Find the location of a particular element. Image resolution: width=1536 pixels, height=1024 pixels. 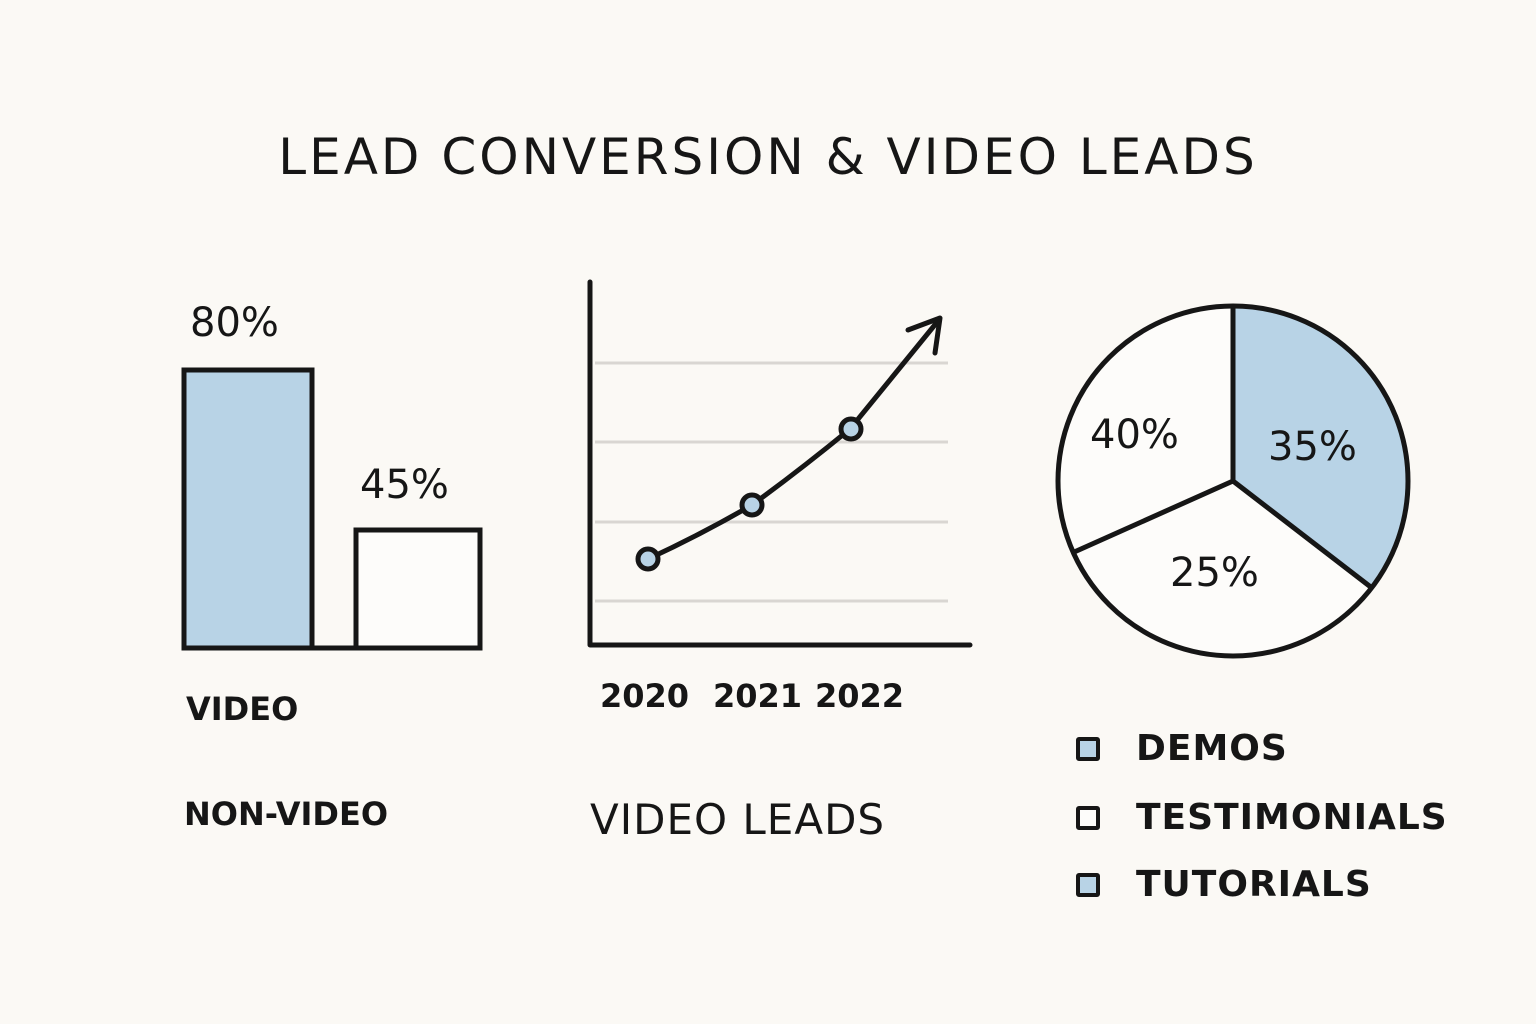

bar-chart is located at coordinates (332, 509).